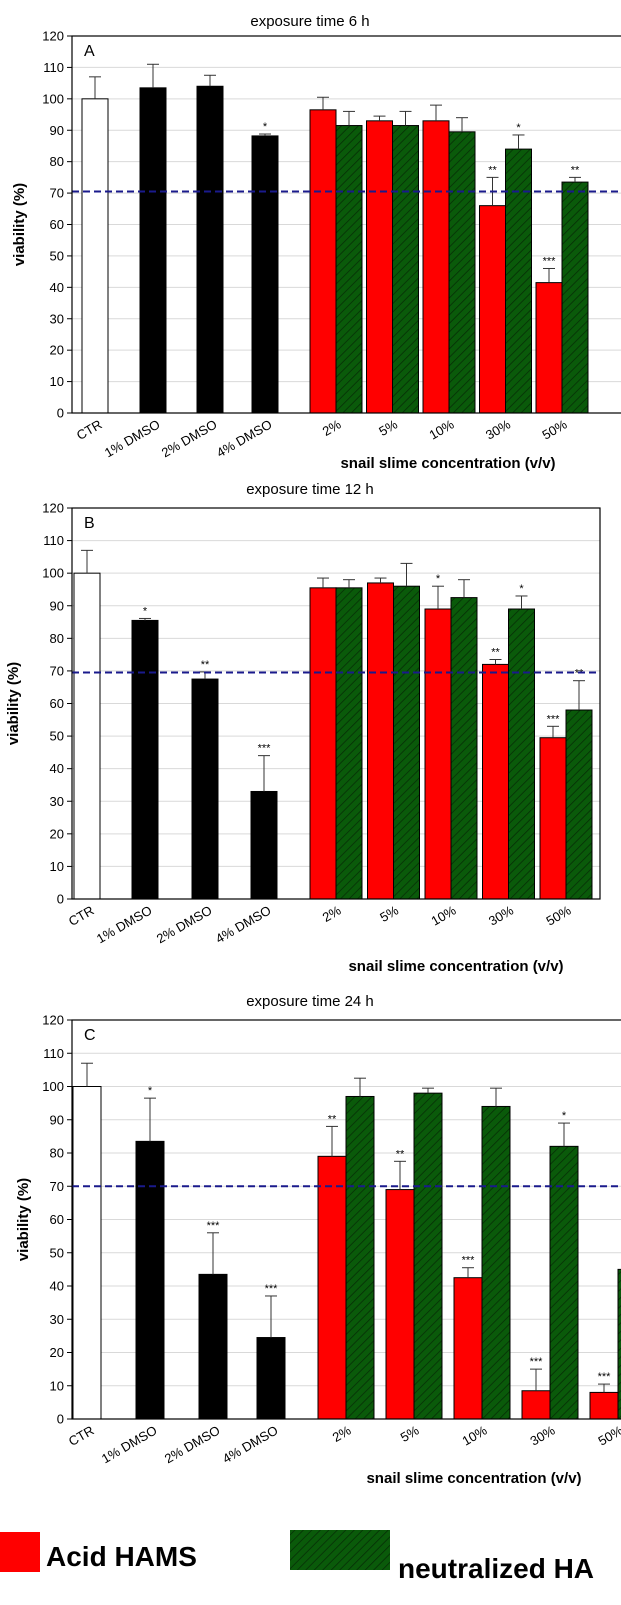 The image size is (621, 1605). I want to click on x-tick-label: 5%, so click(410, 1433).